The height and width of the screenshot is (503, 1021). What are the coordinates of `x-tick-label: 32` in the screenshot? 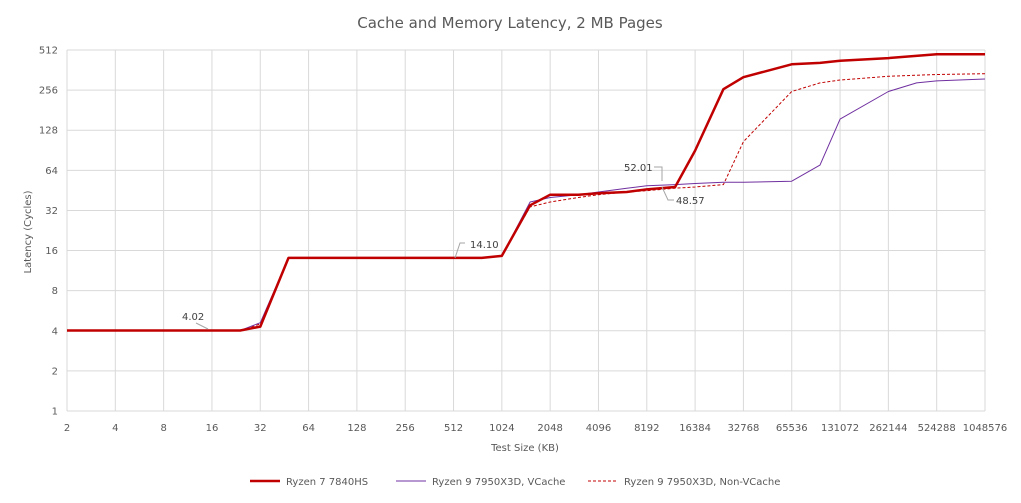 It's located at (260, 428).